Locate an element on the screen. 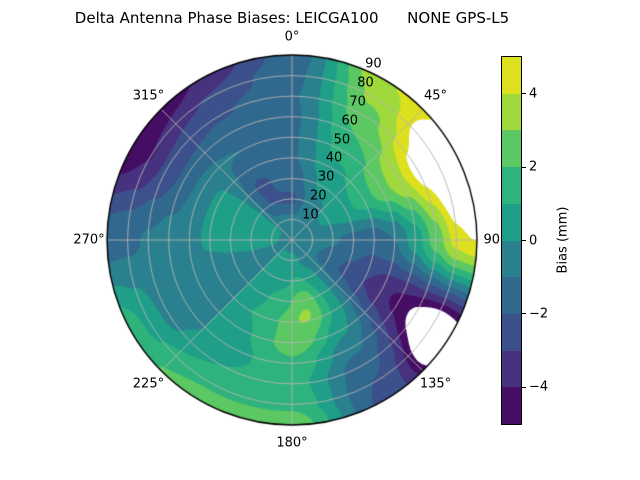 The image size is (640, 480). azimuth-tick-label: 225° is located at coordinates (148, 384).